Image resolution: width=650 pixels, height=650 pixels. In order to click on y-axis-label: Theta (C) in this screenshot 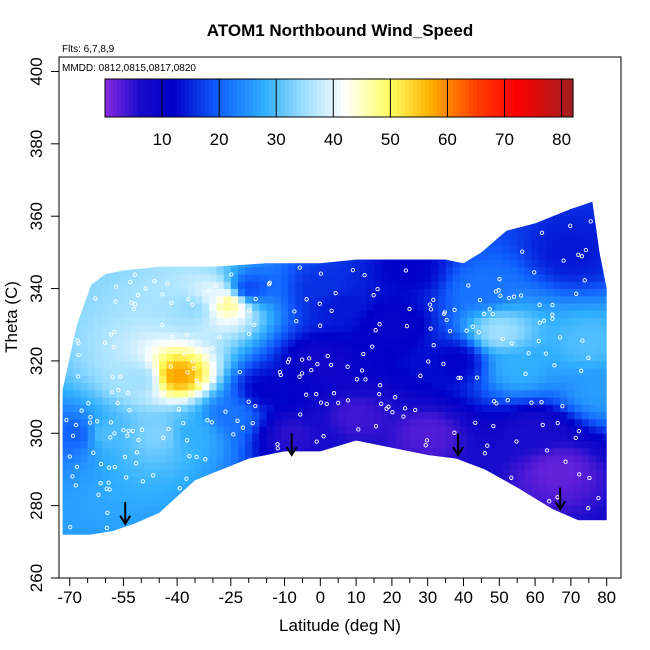, I will do `click(11, 317)`.